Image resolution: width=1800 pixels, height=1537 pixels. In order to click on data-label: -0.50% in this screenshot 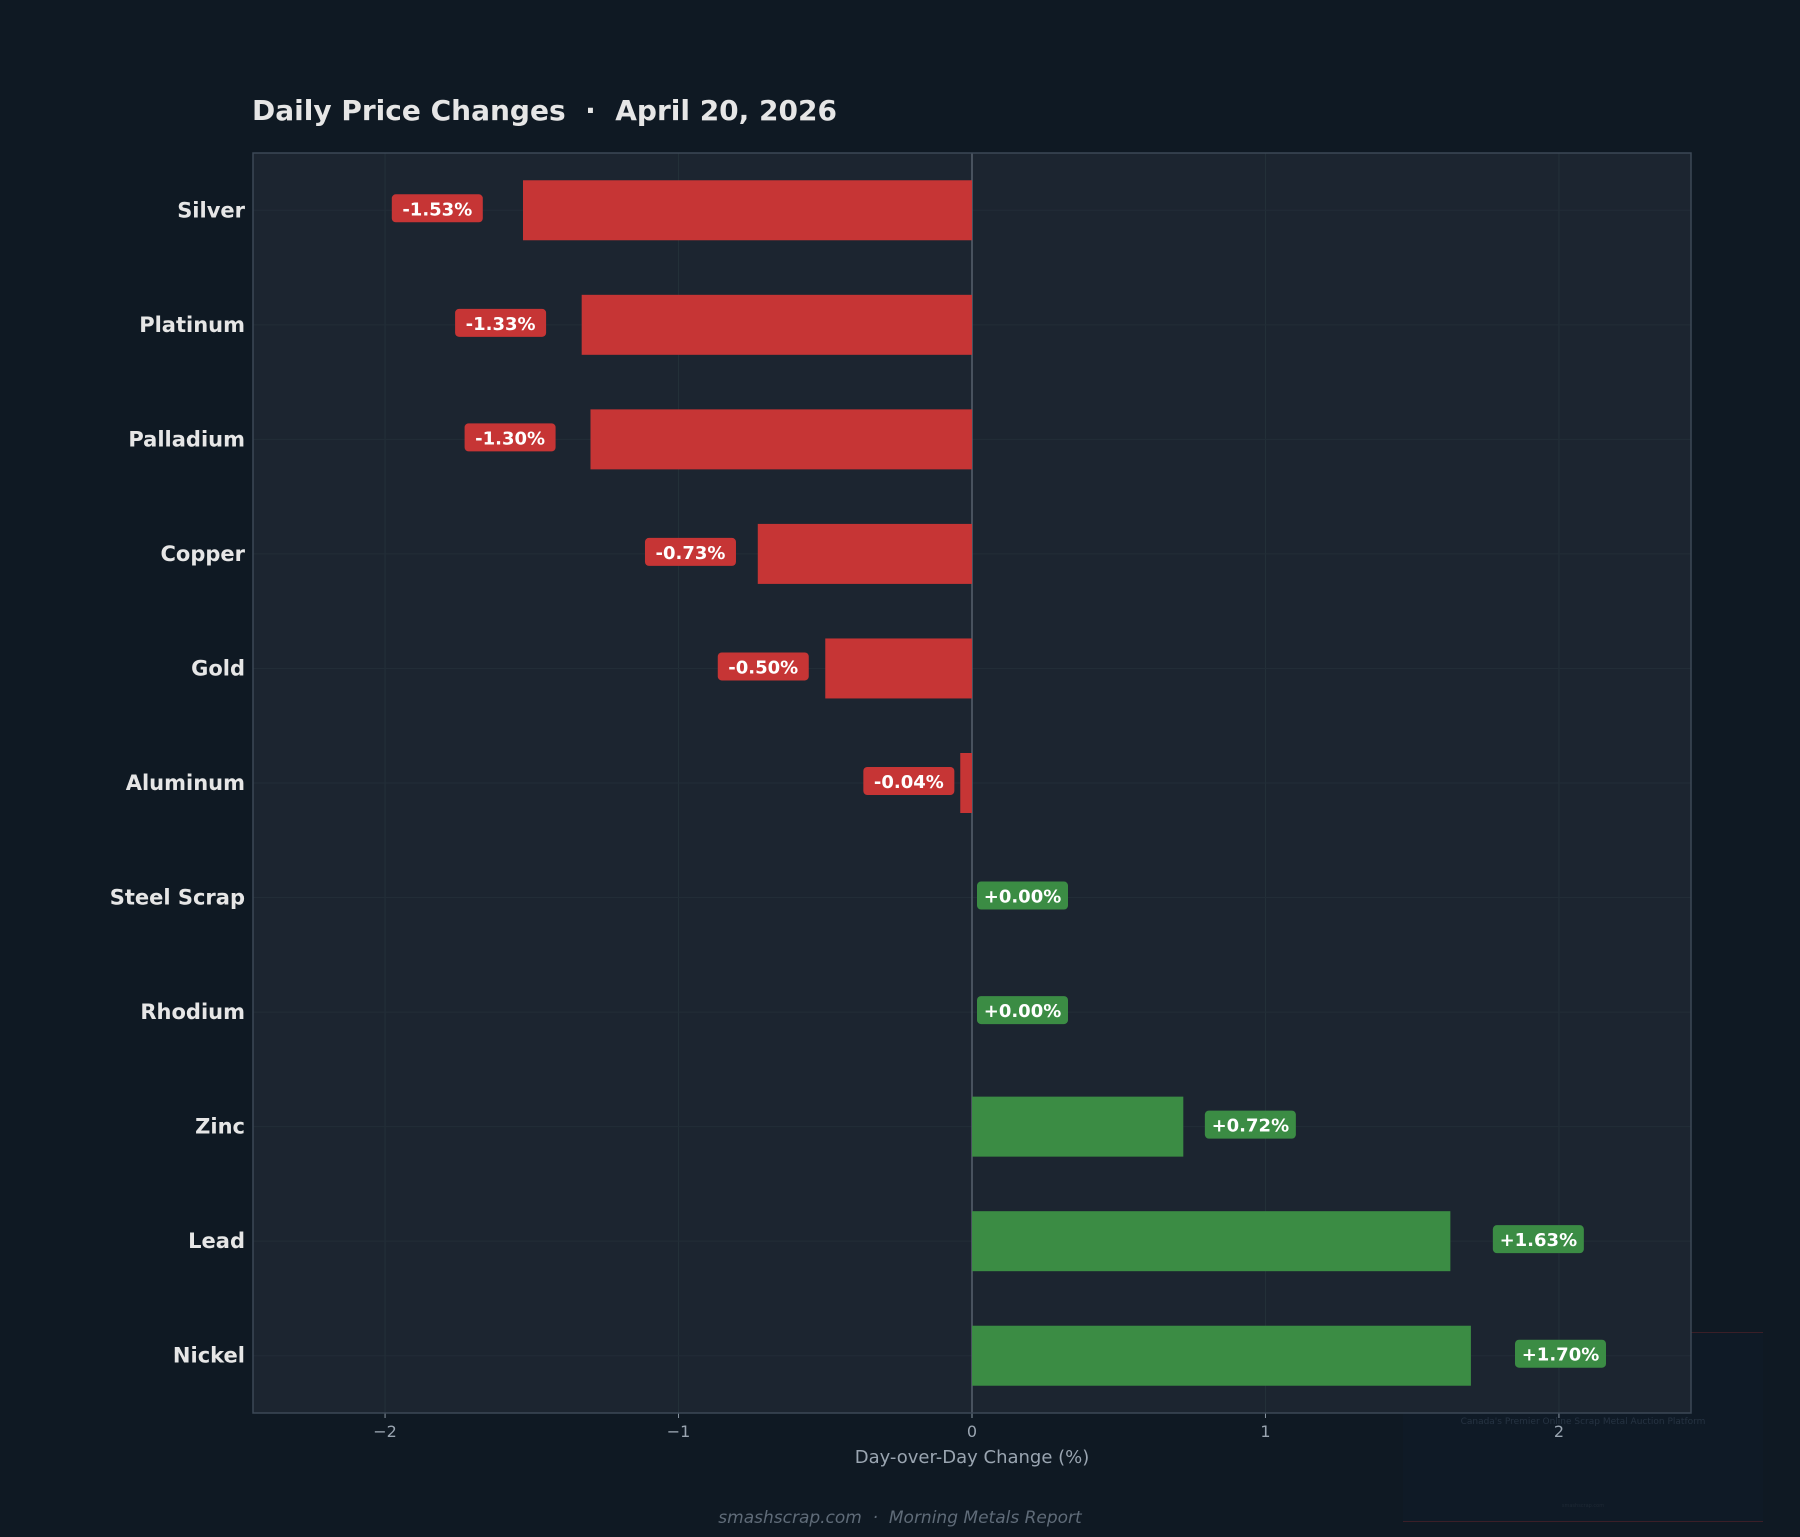, I will do `click(763, 667)`.